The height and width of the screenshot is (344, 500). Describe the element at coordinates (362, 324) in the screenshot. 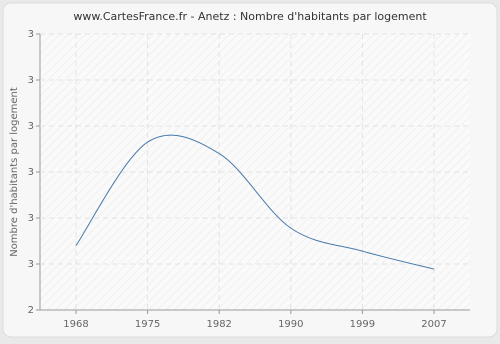

I see `x-tick-label: 1999` at that location.